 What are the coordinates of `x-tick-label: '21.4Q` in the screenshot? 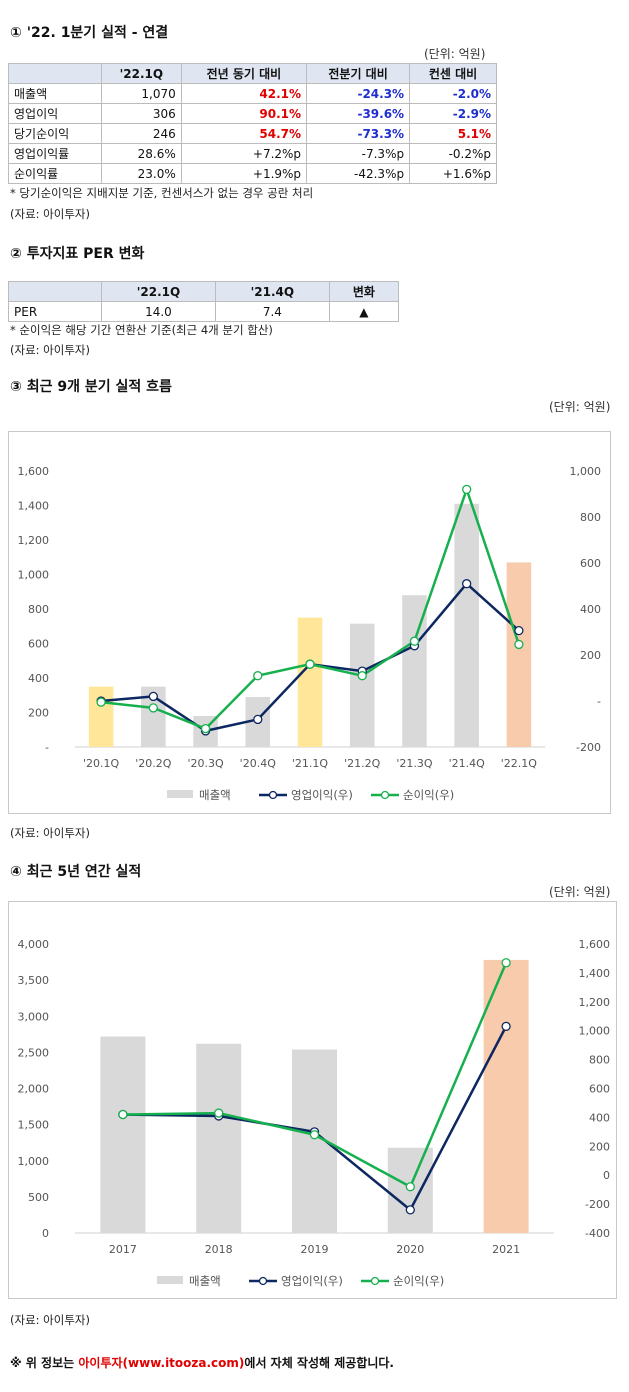 It's located at (467, 763).